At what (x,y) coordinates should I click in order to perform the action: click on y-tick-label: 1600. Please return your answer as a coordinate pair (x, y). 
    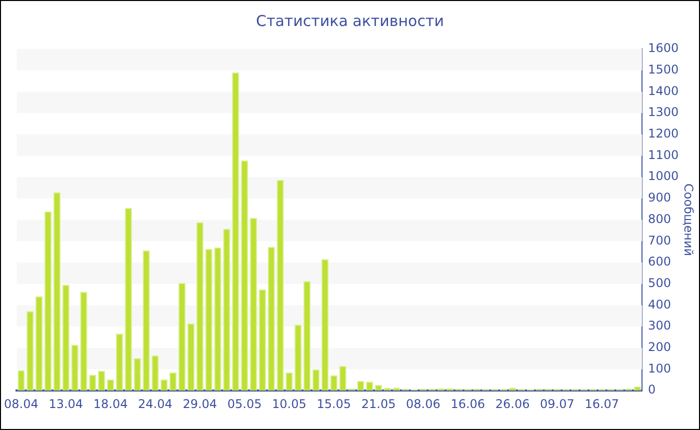
    Looking at the image, I should click on (663, 48).